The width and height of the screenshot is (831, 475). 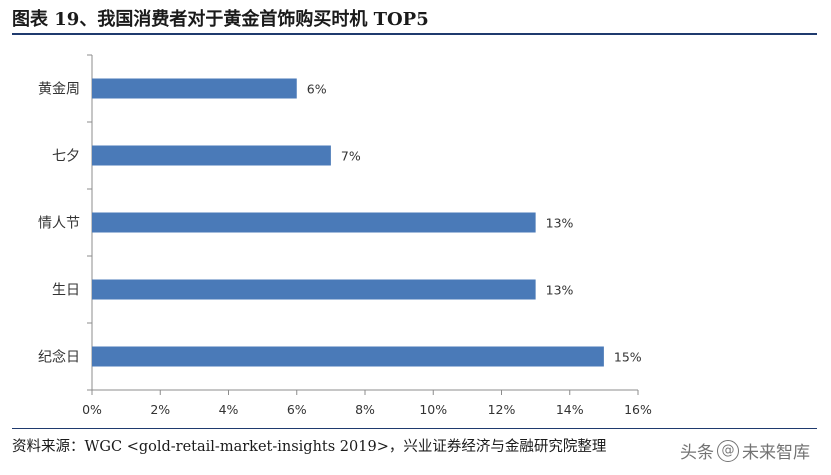 I want to click on data-label: 15%, so click(x=628, y=357).